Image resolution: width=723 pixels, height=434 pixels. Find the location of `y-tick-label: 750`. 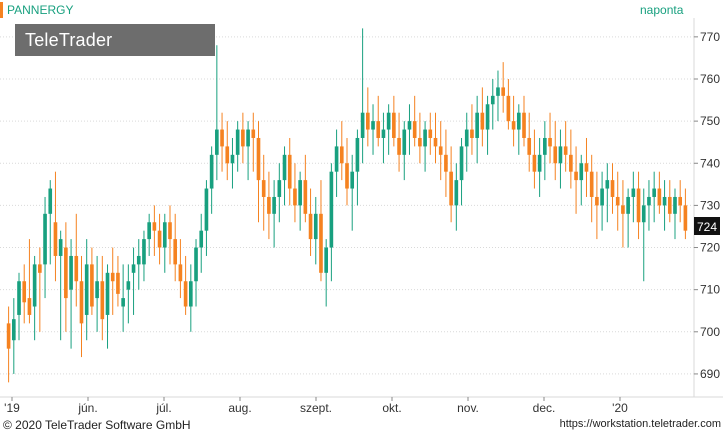

y-tick-label: 750 is located at coordinates (710, 121).